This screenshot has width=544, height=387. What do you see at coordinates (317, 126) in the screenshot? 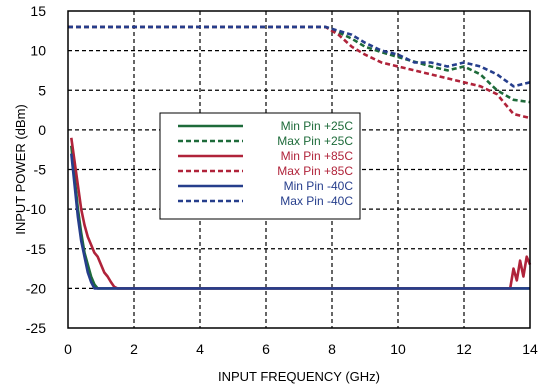
I see `legend-label: Min Pin +25C` at bounding box center [317, 126].